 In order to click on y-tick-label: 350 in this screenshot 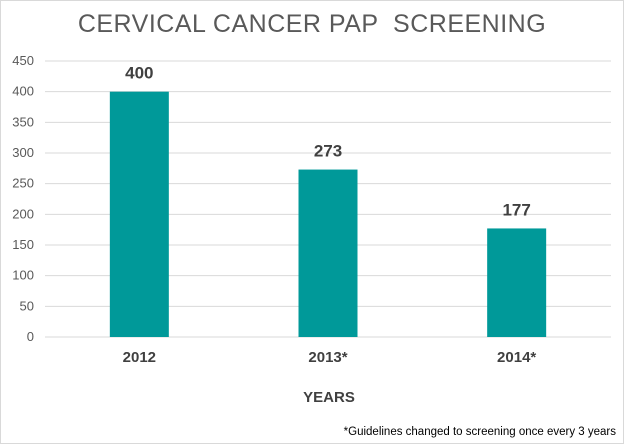, I will do `click(23, 121)`.